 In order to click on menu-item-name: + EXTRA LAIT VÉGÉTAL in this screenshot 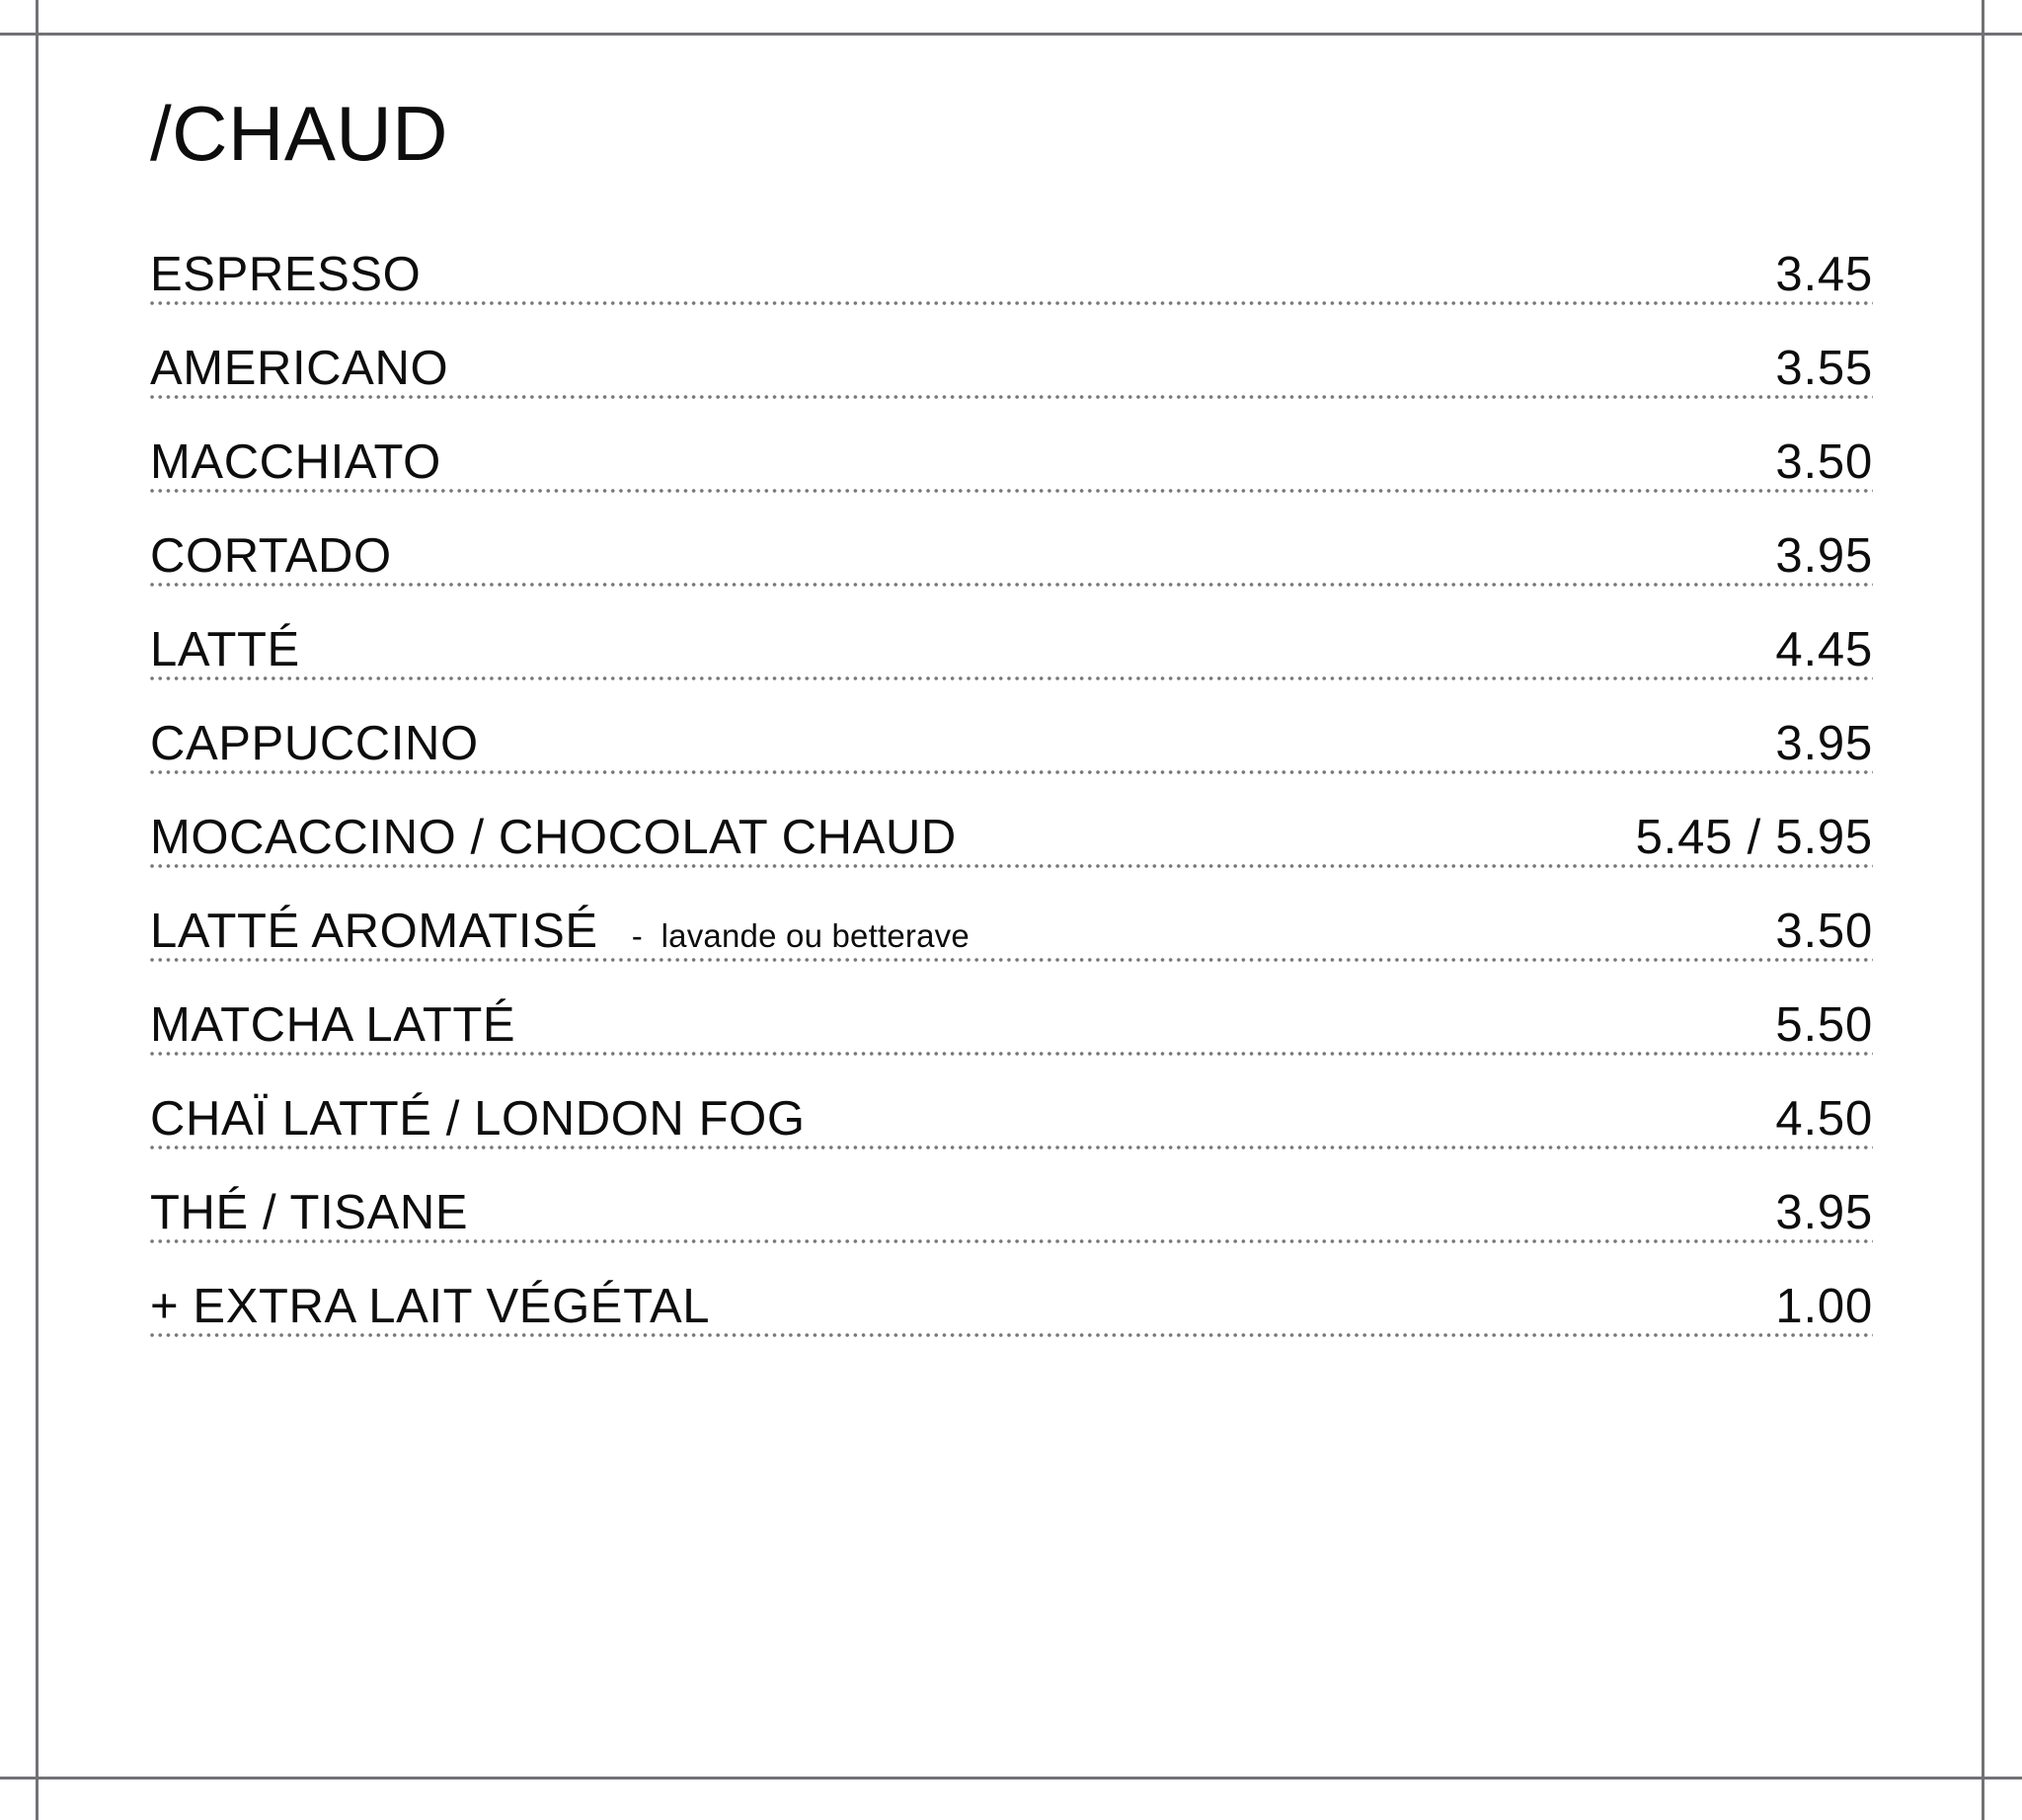, I will do `click(430, 1306)`.